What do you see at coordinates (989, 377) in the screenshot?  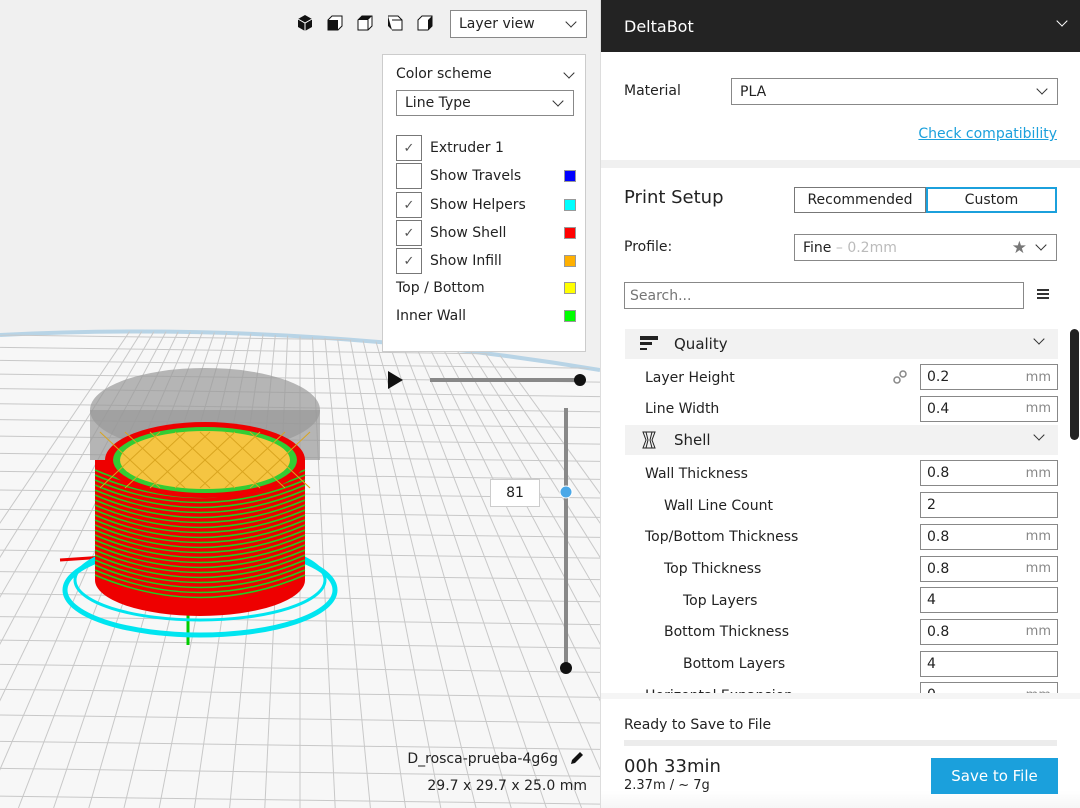 I see `setting-input: 0.2 mm` at bounding box center [989, 377].